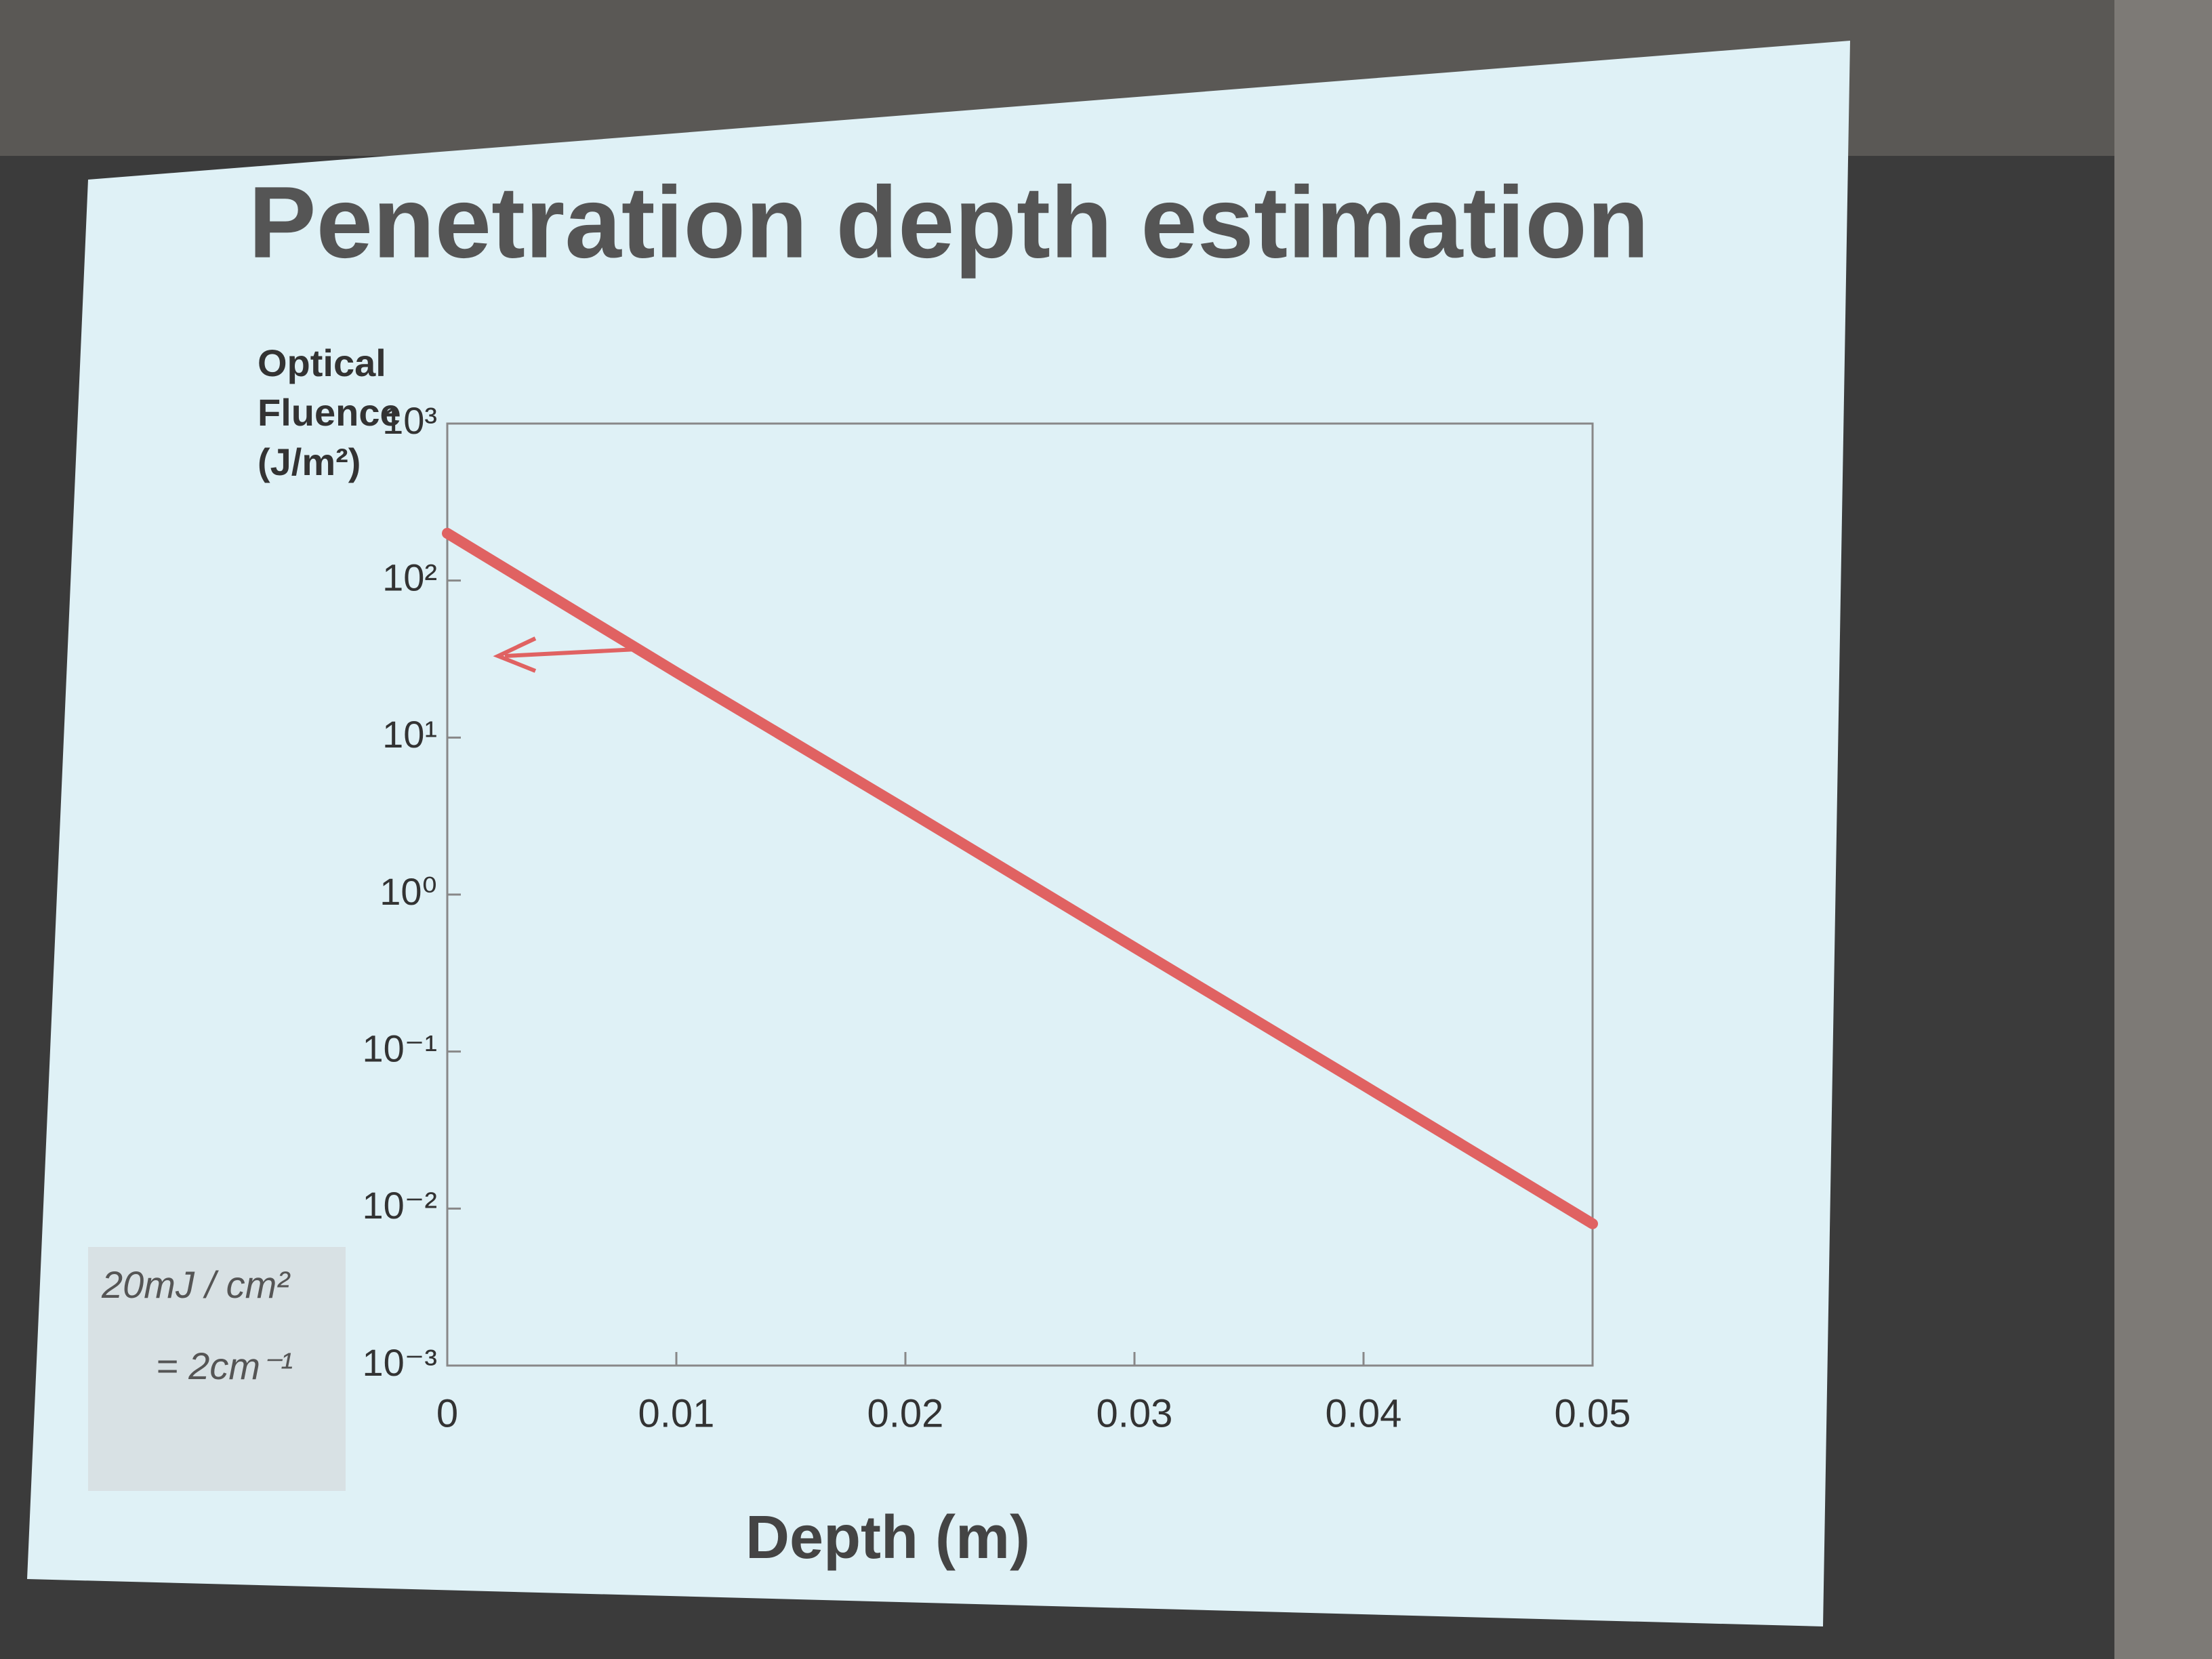 The height and width of the screenshot is (1659, 2212). I want to click on arrow-head, so click(515, 654).